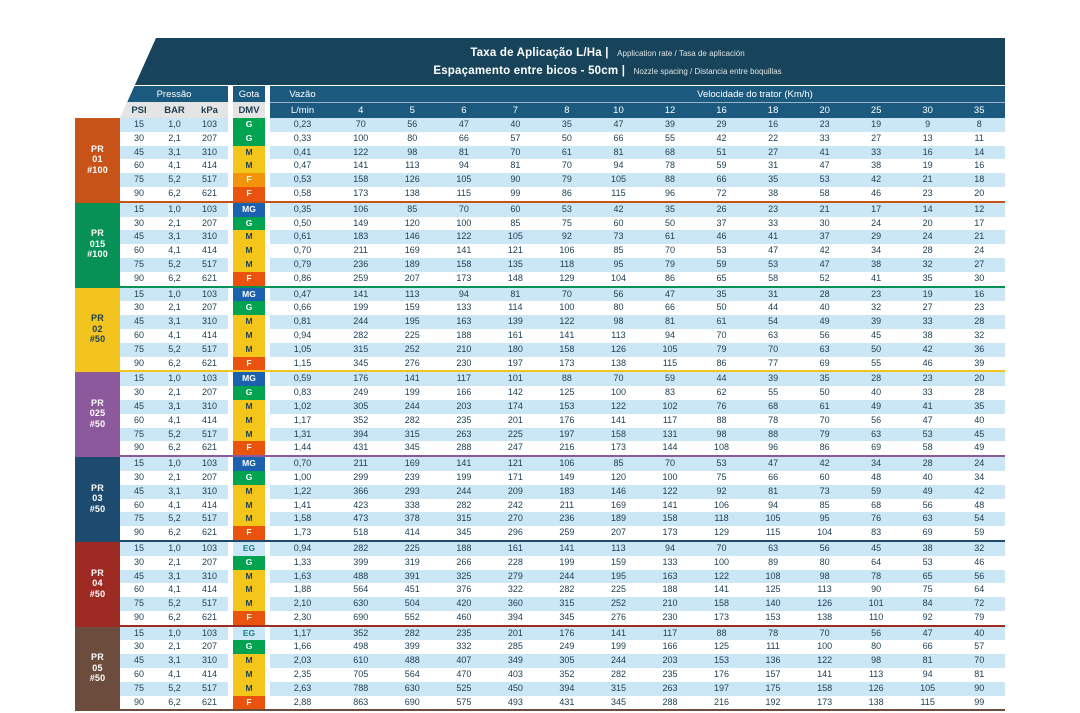 This screenshot has width=1080, height=713. What do you see at coordinates (515, 392) in the screenshot?
I see `application-rate-cell: 142` at bounding box center [515, 392].